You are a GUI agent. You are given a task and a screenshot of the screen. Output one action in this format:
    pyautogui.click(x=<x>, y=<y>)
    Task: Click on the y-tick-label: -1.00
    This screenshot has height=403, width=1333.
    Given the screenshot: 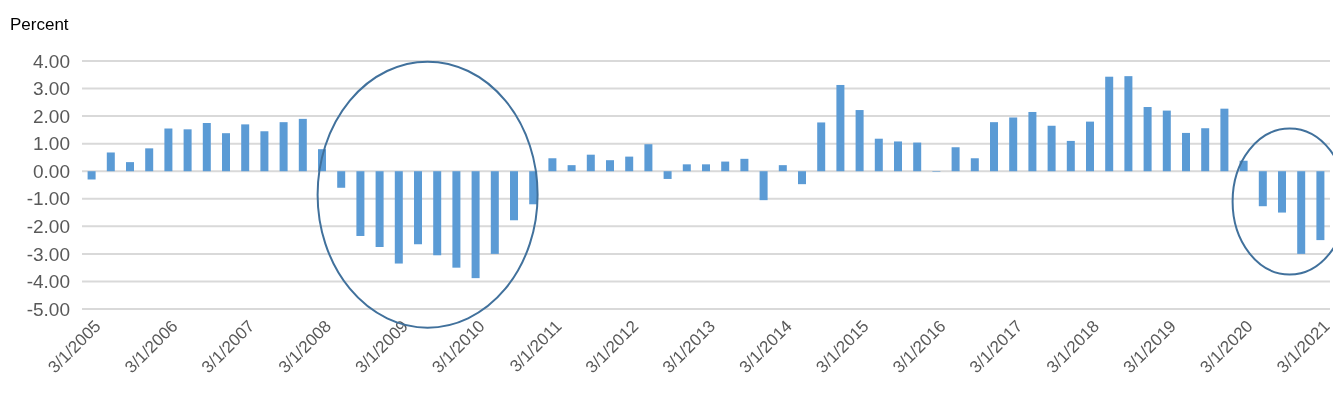 What is the action you would take?
    pyautogui.click(x=48, y=199)
    